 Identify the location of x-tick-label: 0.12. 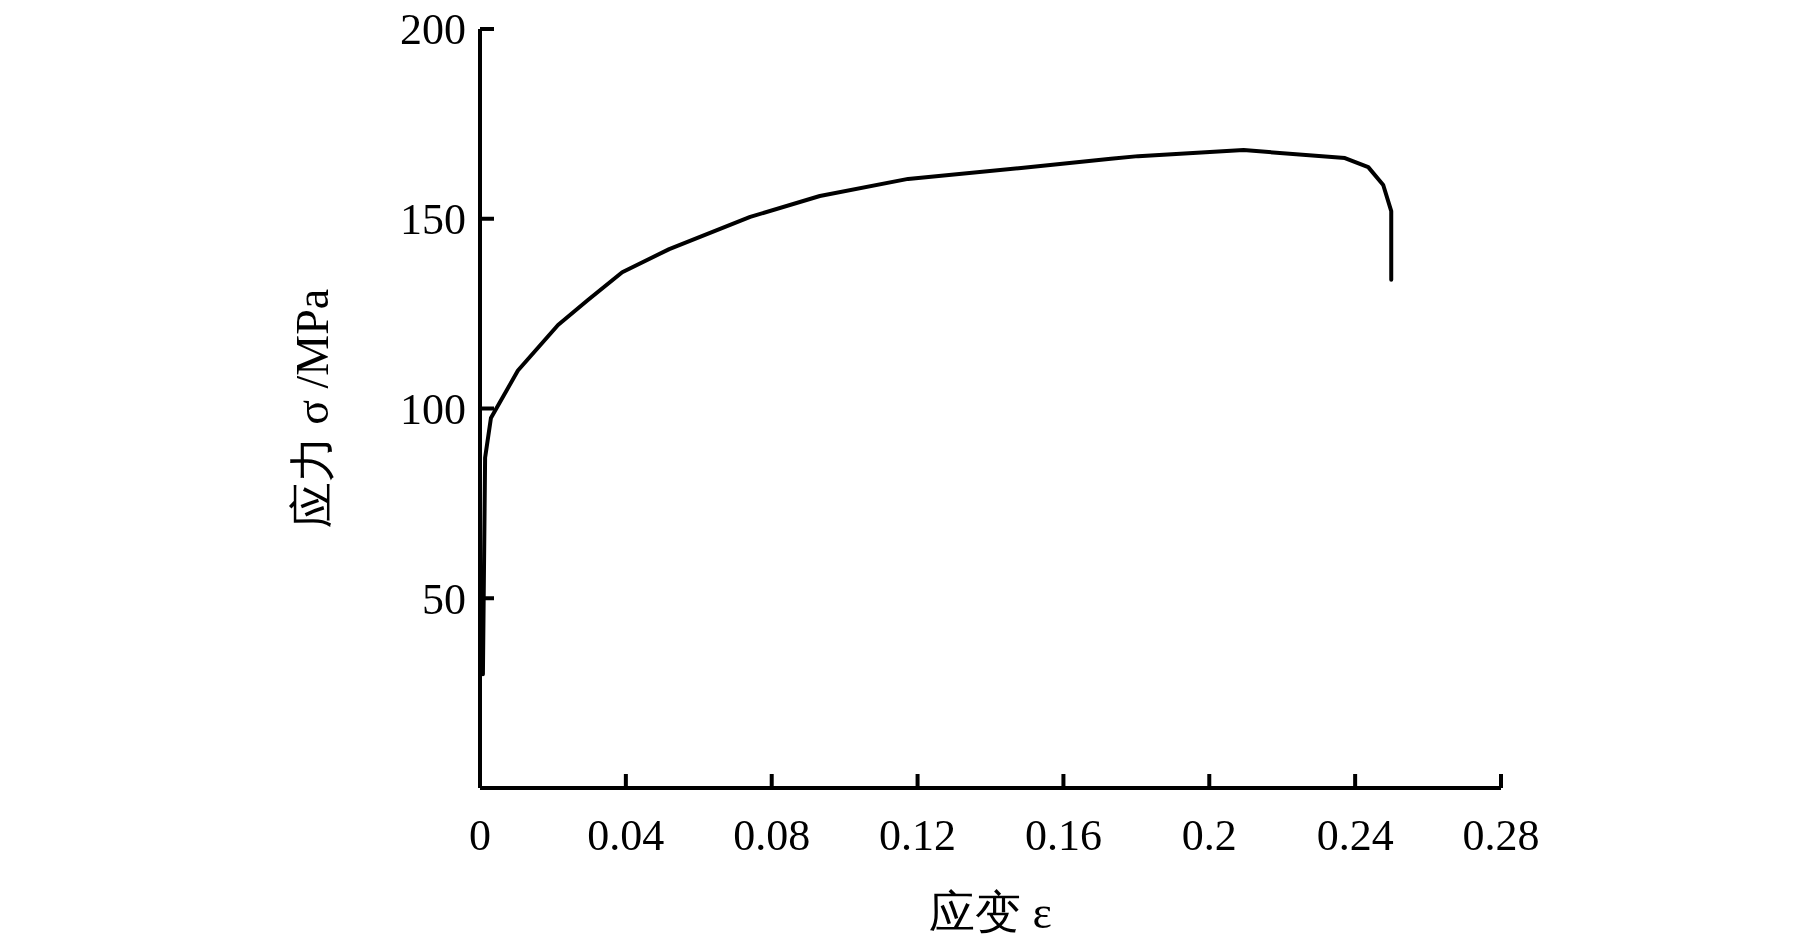
(918, 835).